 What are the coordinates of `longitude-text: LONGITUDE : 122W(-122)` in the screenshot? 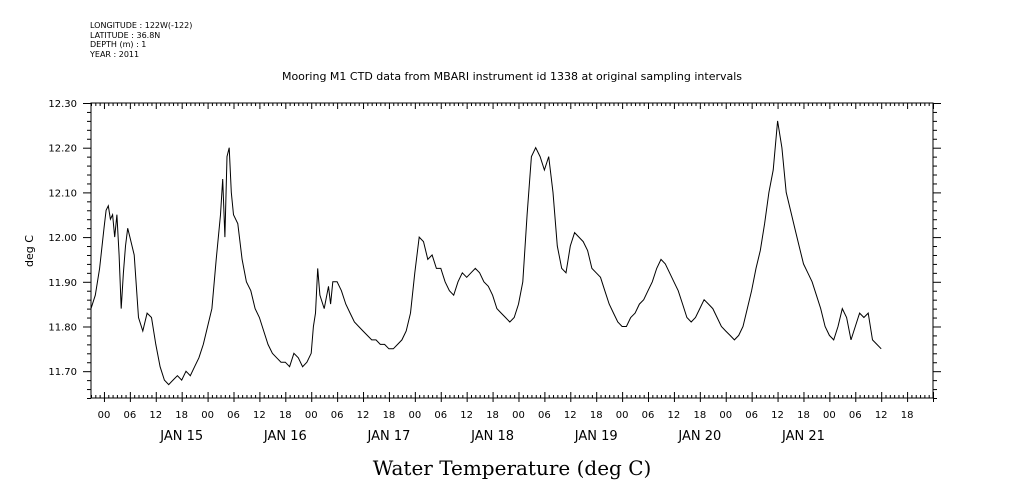 It's located at (141, 25).